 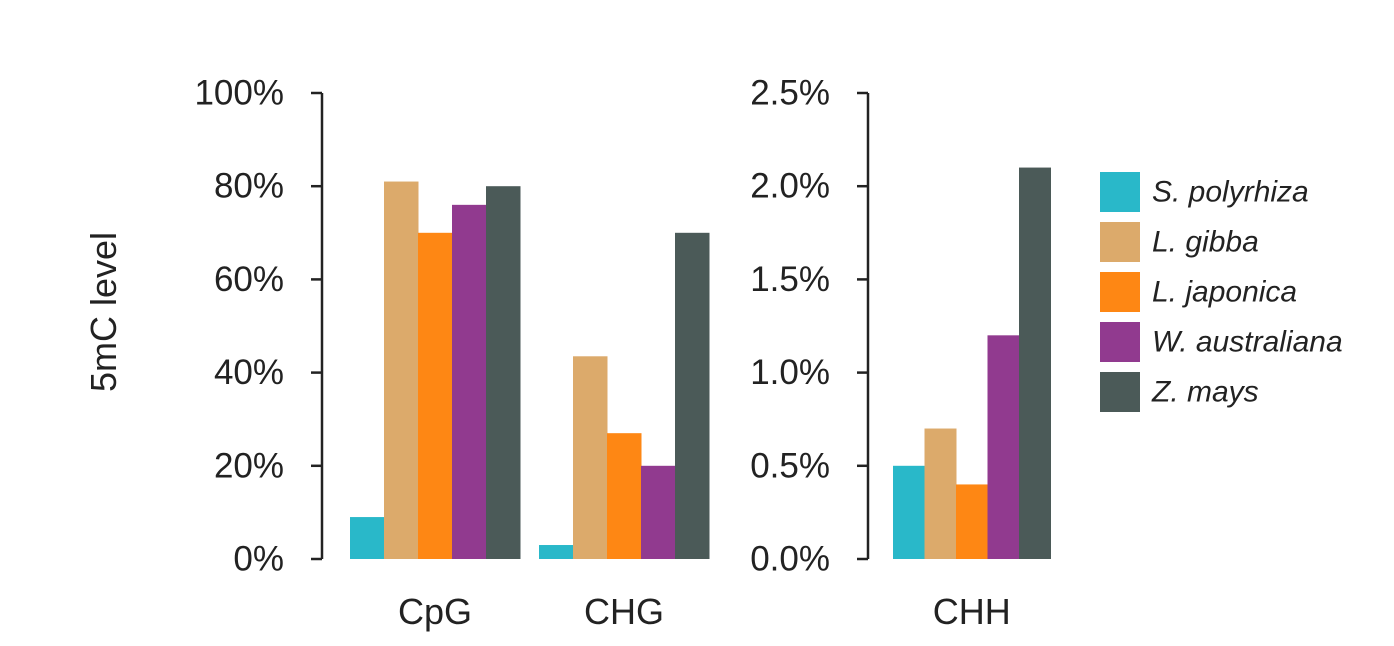 I want to click on y-tick-label: 60%, so click(x=249, y=279).